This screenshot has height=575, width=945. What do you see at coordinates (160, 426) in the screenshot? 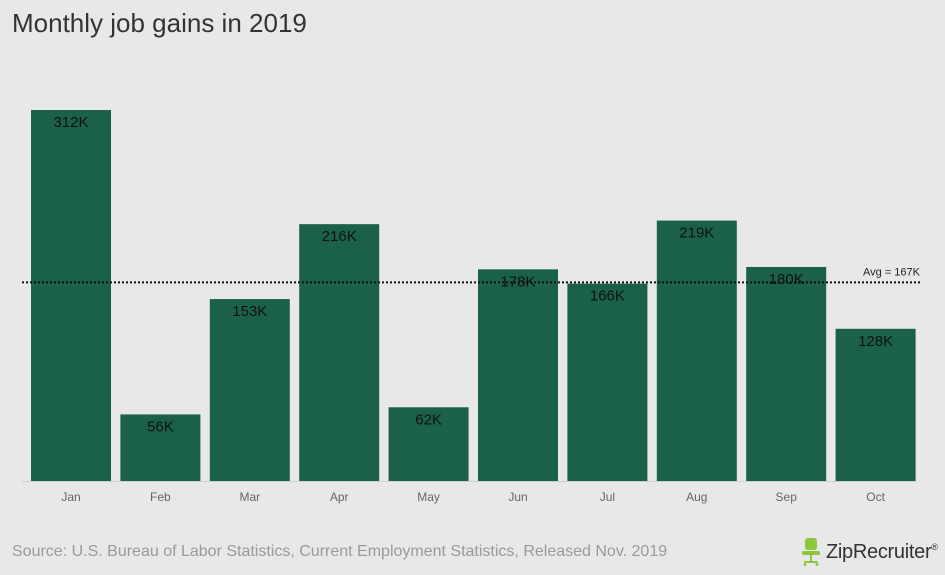
I see `data-label-feb: 56K` at bounding box center [160, 426].